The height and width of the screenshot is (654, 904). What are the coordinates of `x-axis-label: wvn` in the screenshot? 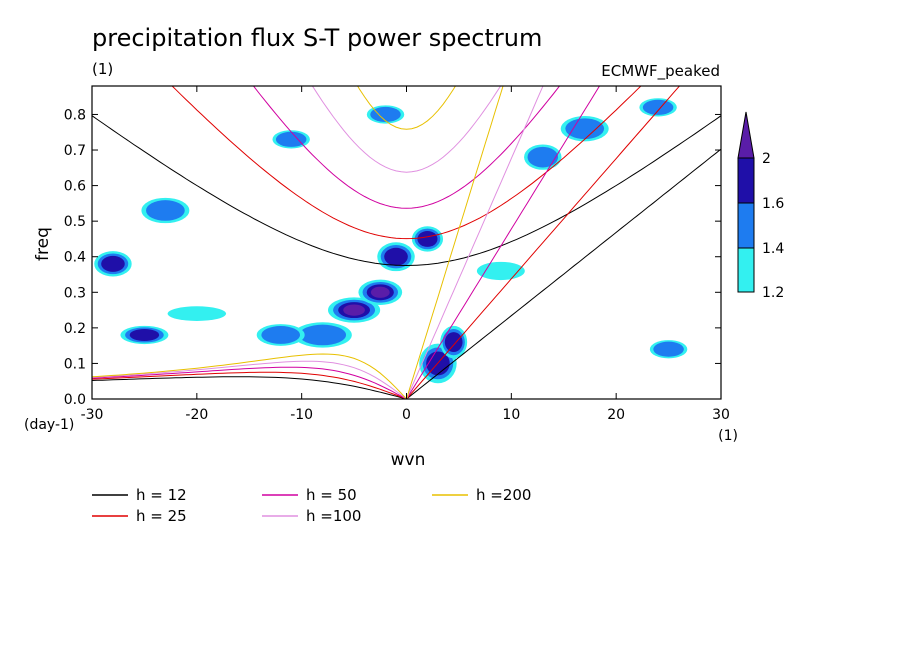 It's located at (408, 460).